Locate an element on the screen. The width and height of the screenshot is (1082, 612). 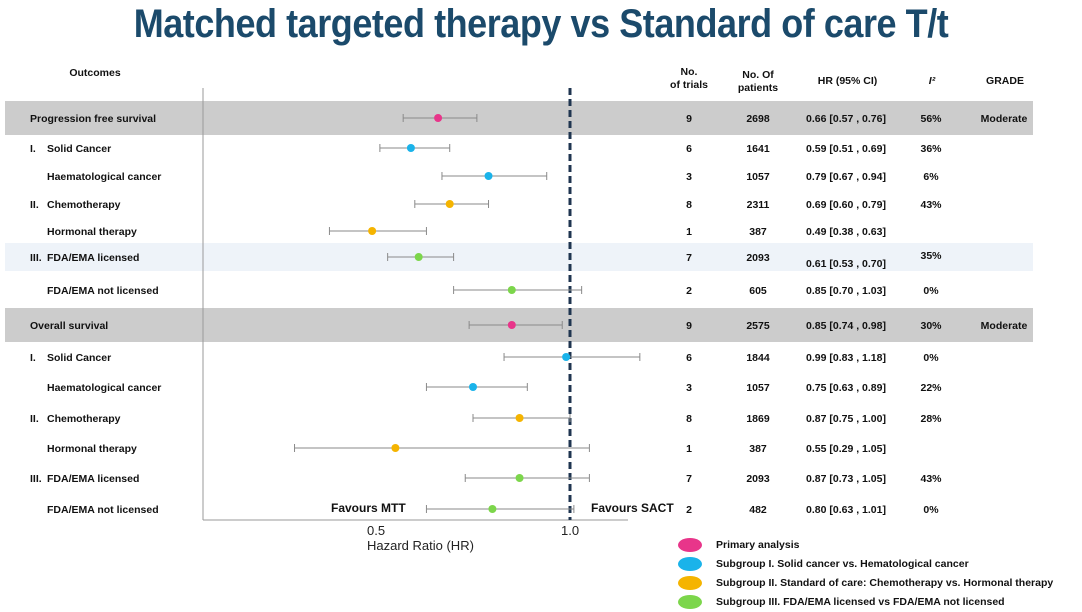
hr-ci-value: 0.85 [0.74 , 0.98] is located at coordinates (846, 326).